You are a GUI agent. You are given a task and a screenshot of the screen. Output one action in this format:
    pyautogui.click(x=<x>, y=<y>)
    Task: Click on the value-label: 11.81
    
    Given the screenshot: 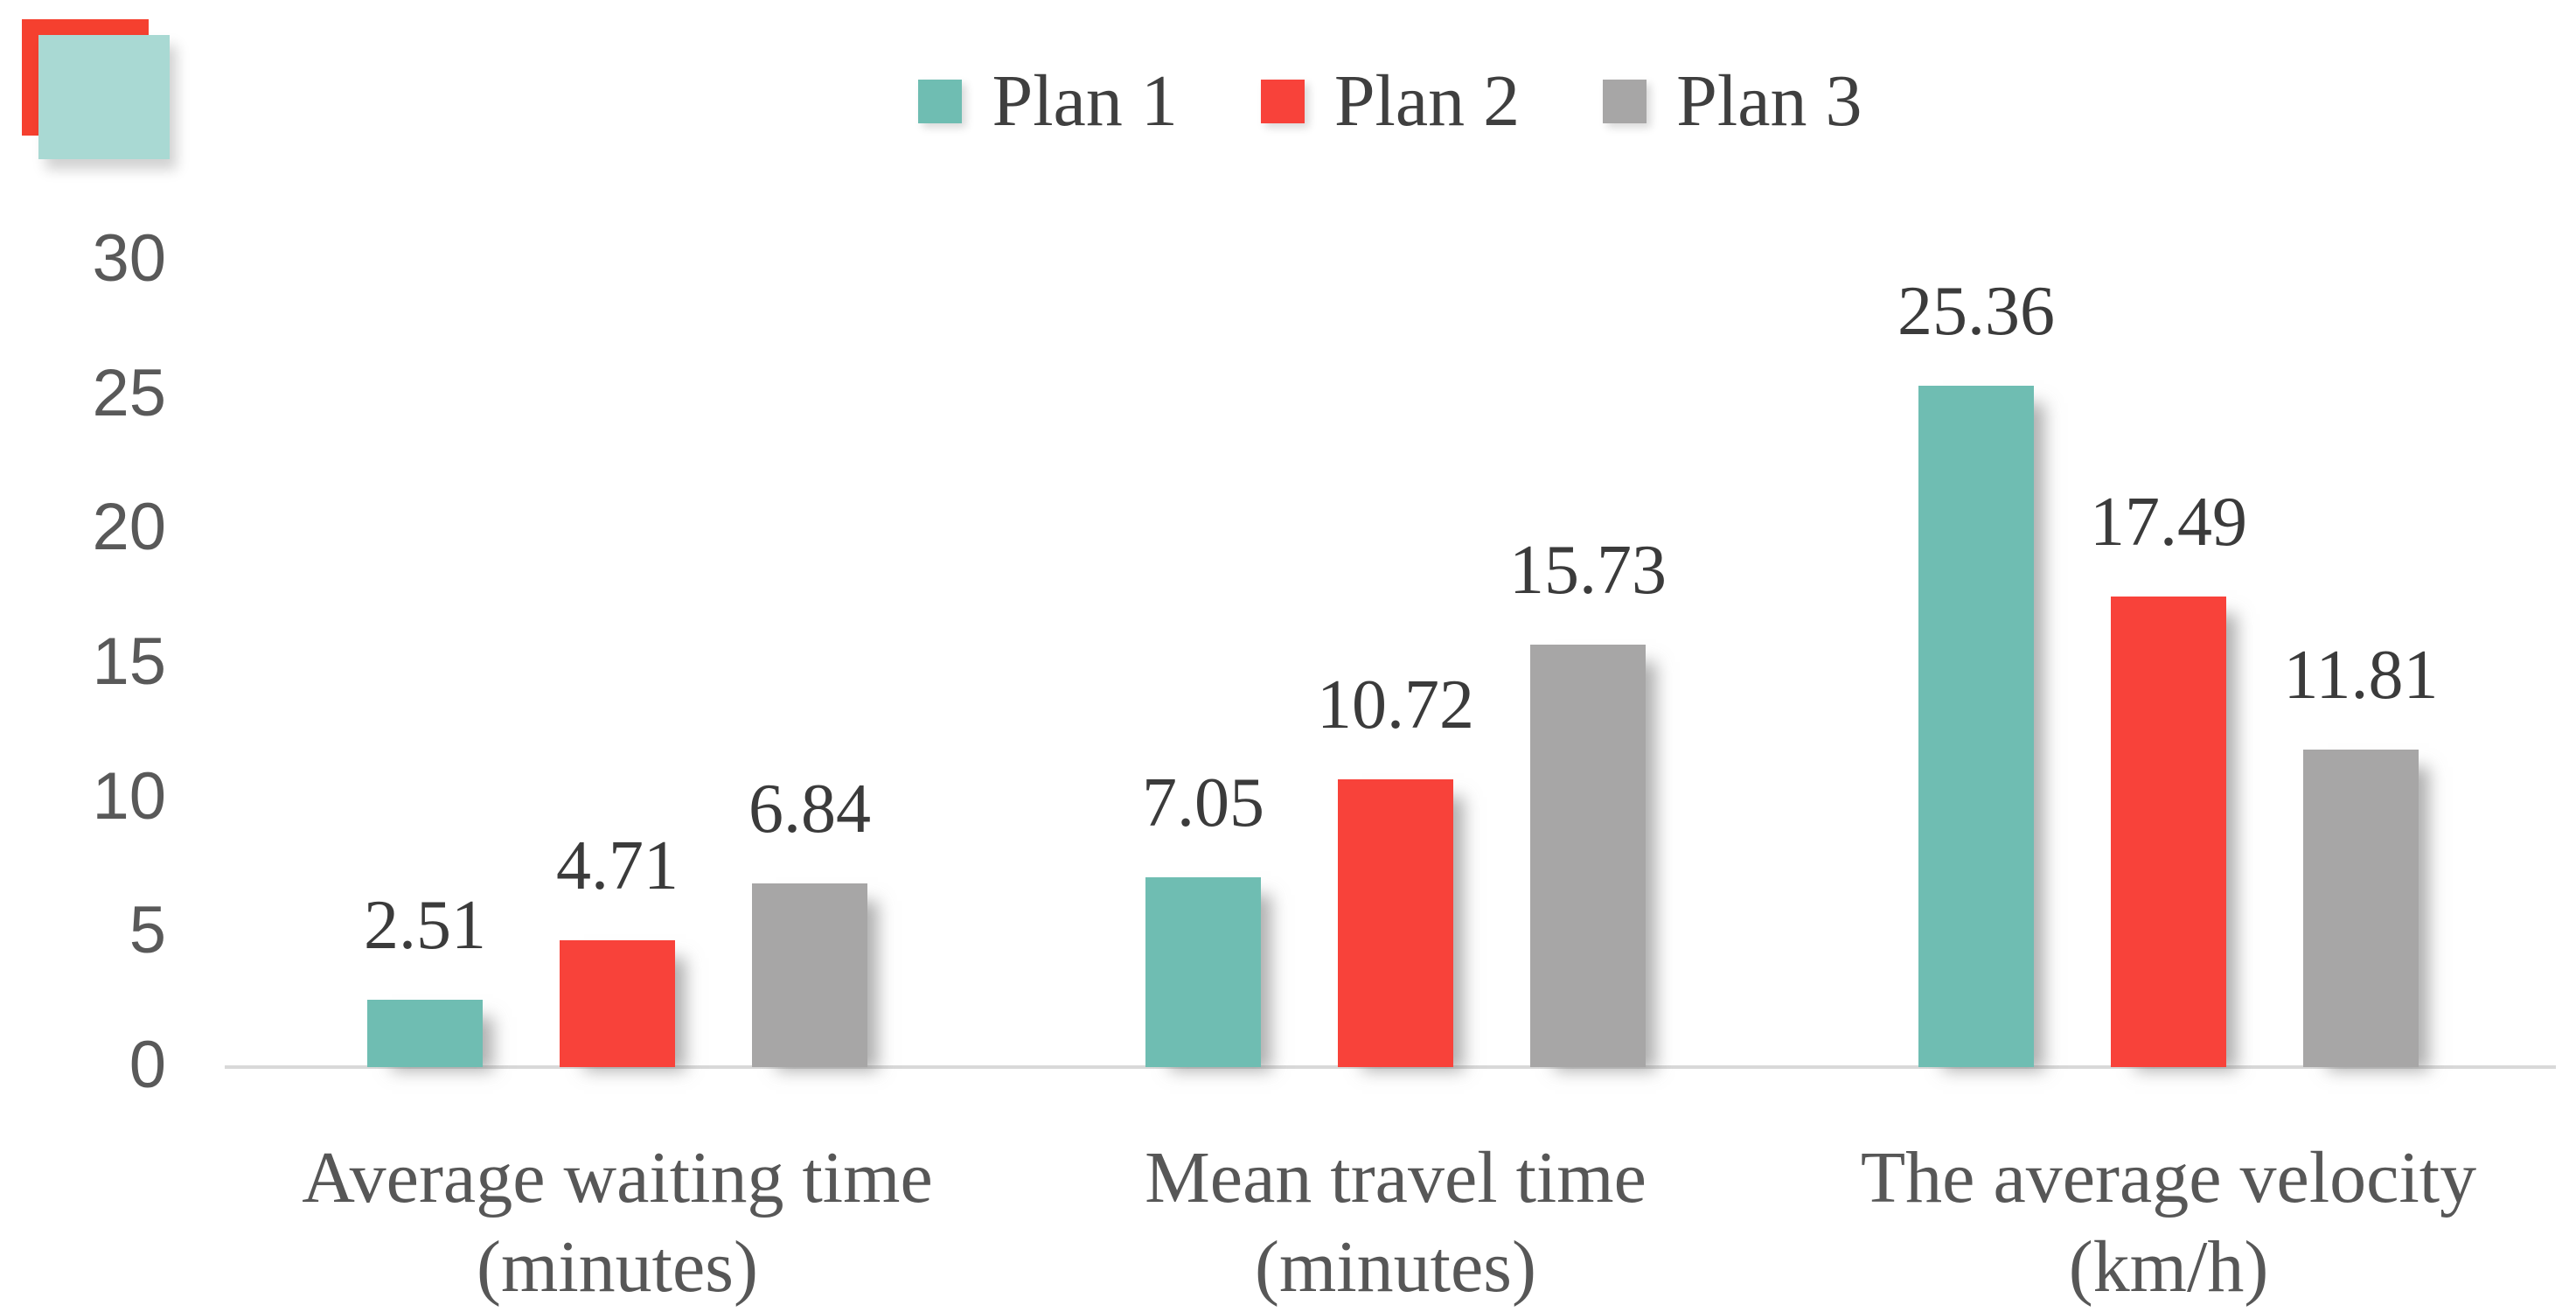 What is the action you would take?
    pyautogui.click(x=2361, y=675)
    